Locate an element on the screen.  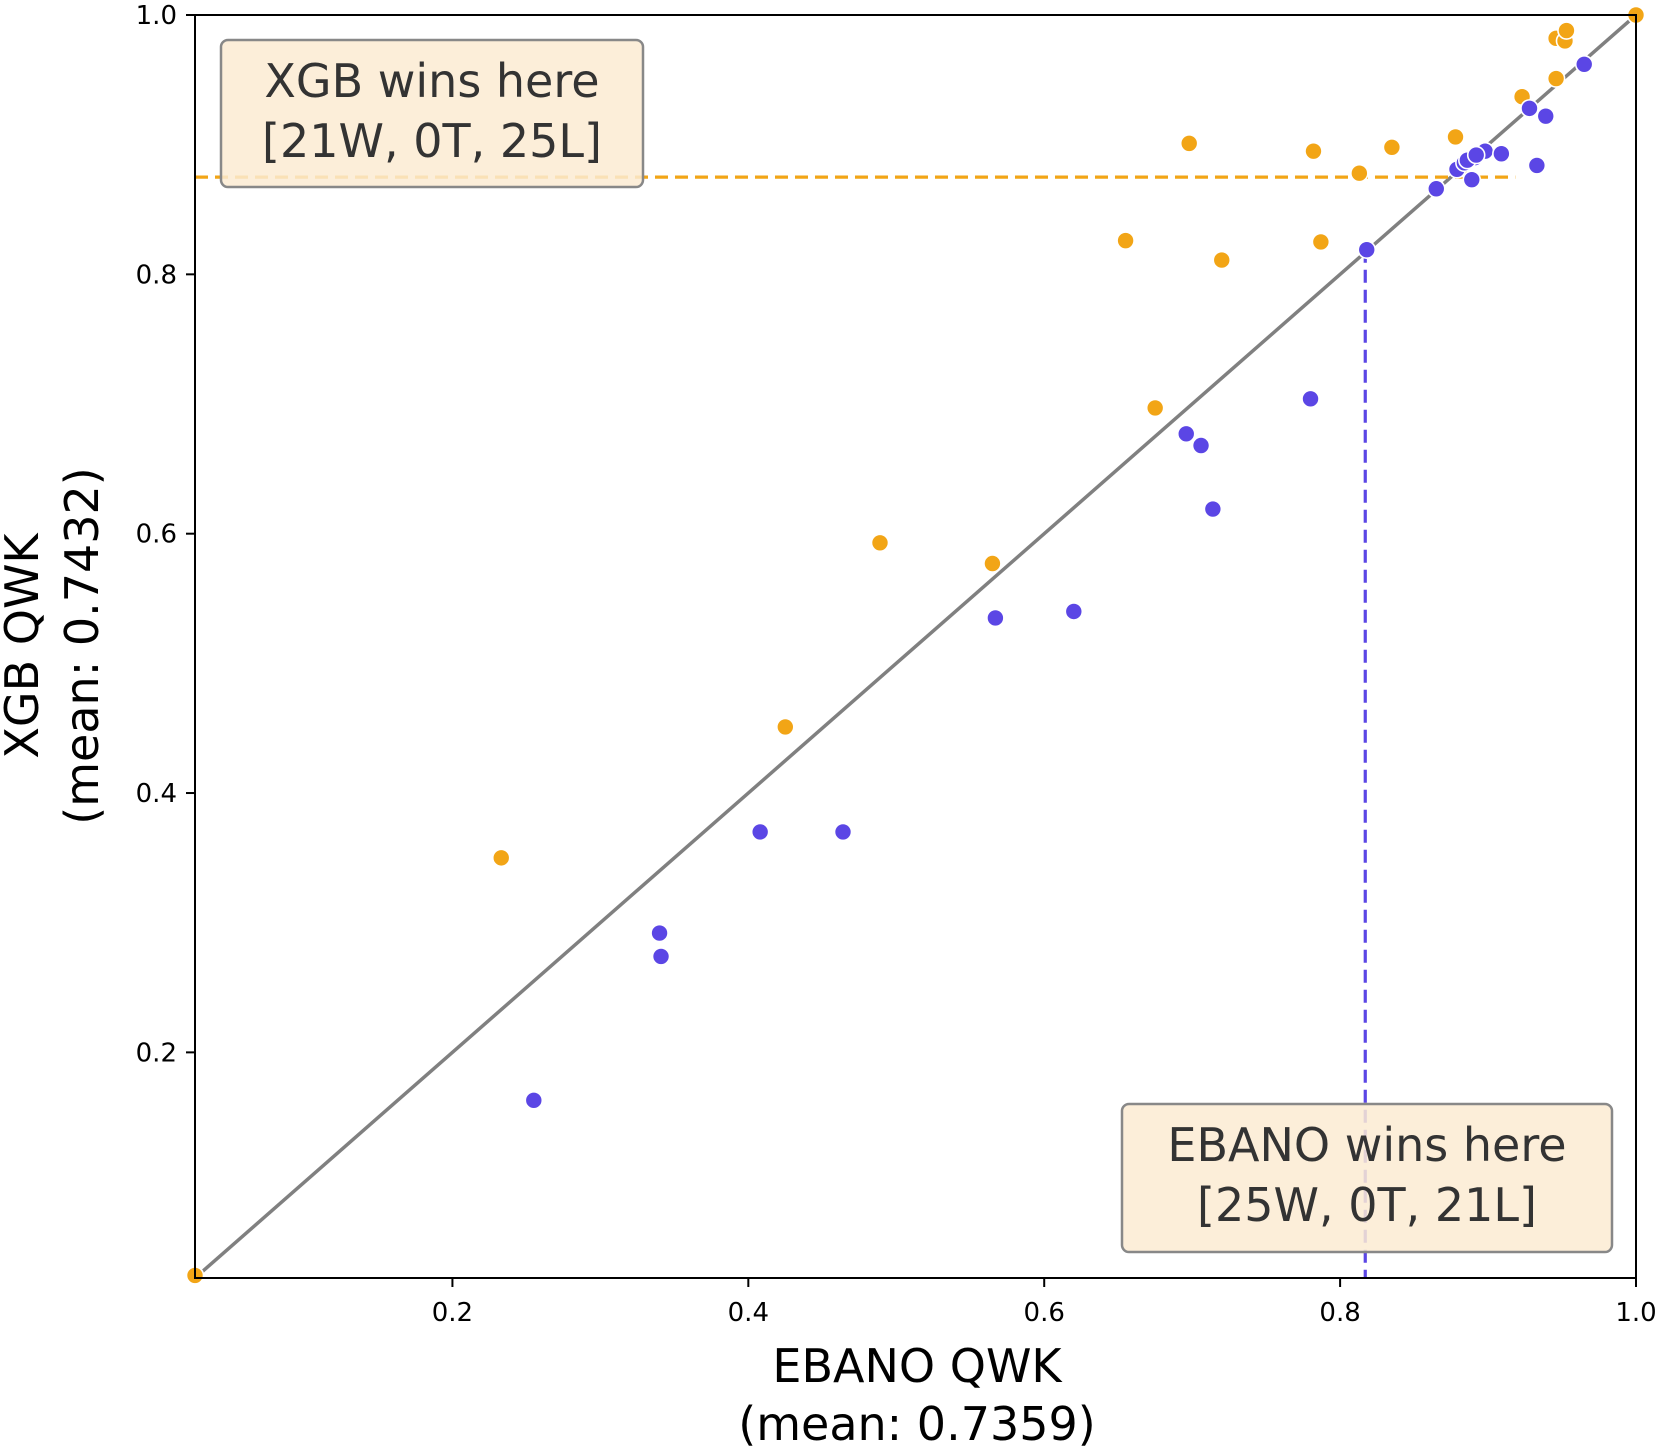
x-tick-label: 1.0 is located at coordinates (1635, 1313).